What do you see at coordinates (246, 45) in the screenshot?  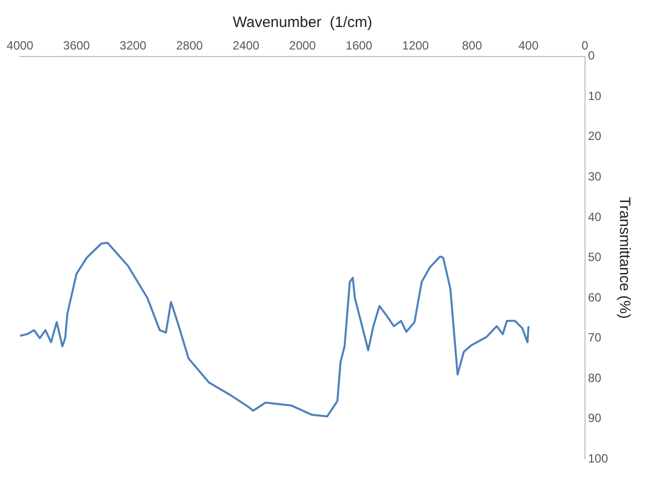 I see `x-tick-label: 2400` at bounding box center [246, 45].